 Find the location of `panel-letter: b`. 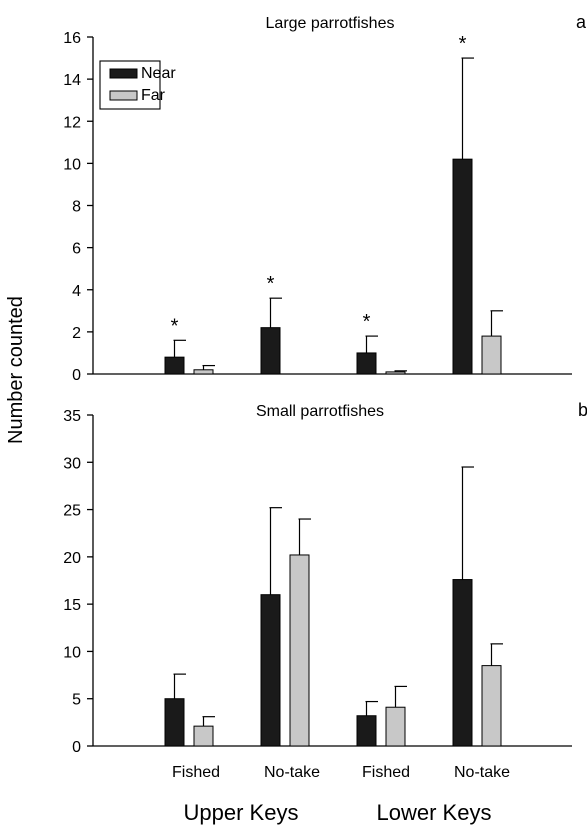

panel-letter: b is located at coordinates (582, 410).